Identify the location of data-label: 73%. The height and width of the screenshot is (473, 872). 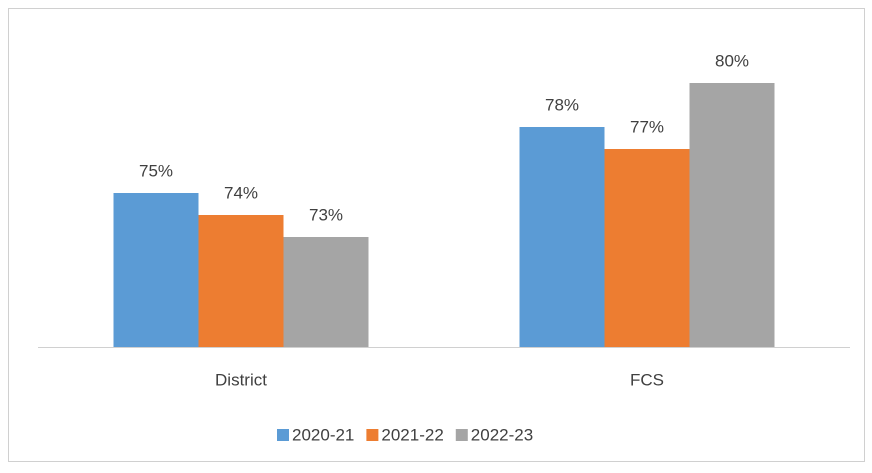
(326, 214).